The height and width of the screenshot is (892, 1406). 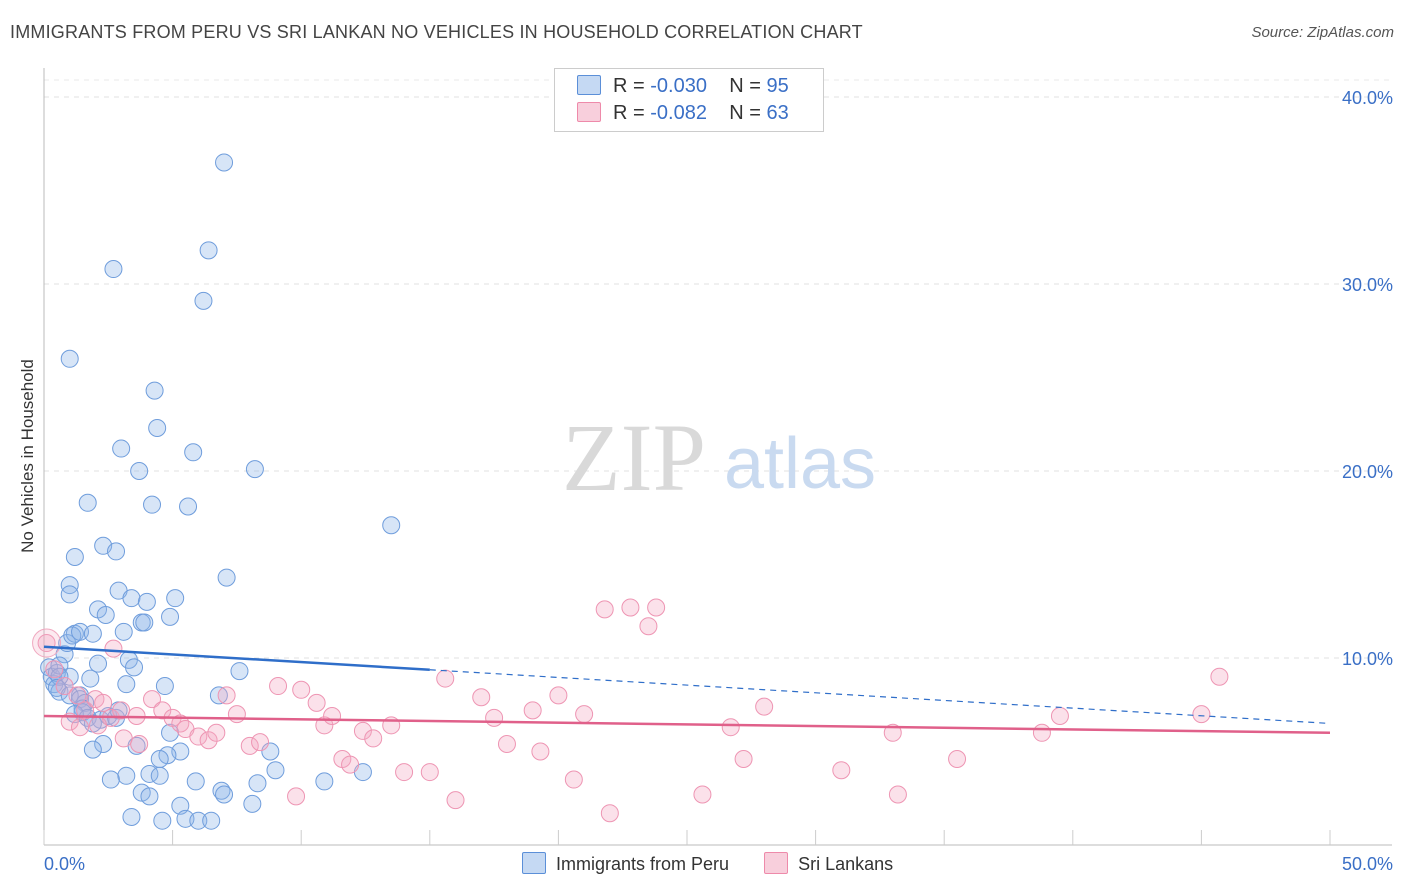 What do you see at coordinates (1367, 285) in the screenshot?
I see `y-tick-label: 30.0%` at bounding box center [1367, 285].